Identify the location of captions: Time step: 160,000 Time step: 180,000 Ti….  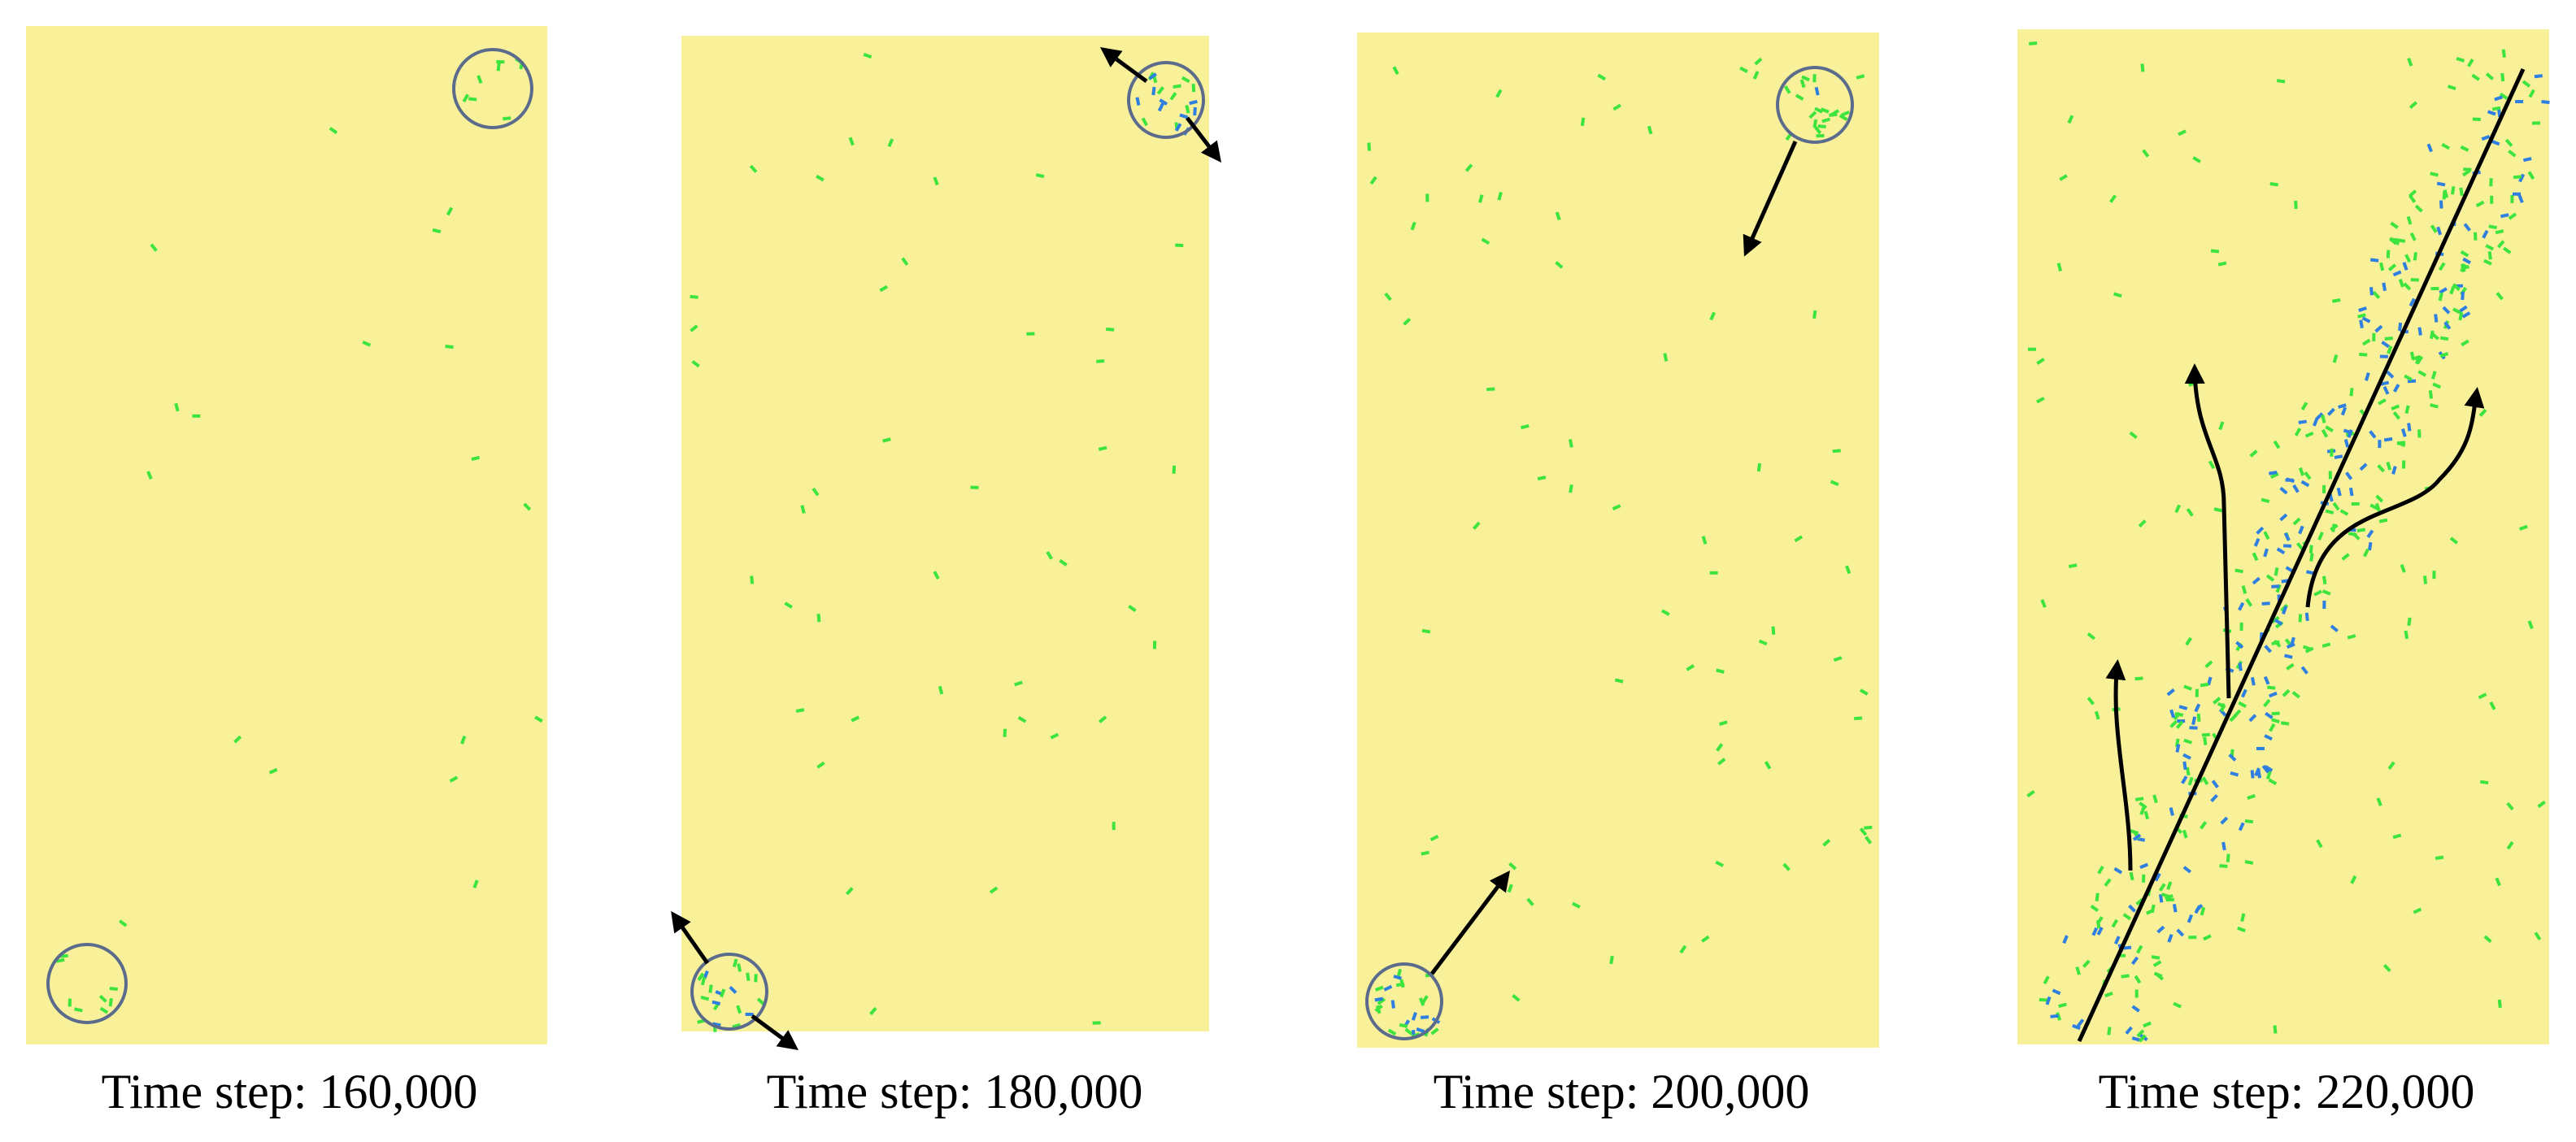
(1288, 1092).